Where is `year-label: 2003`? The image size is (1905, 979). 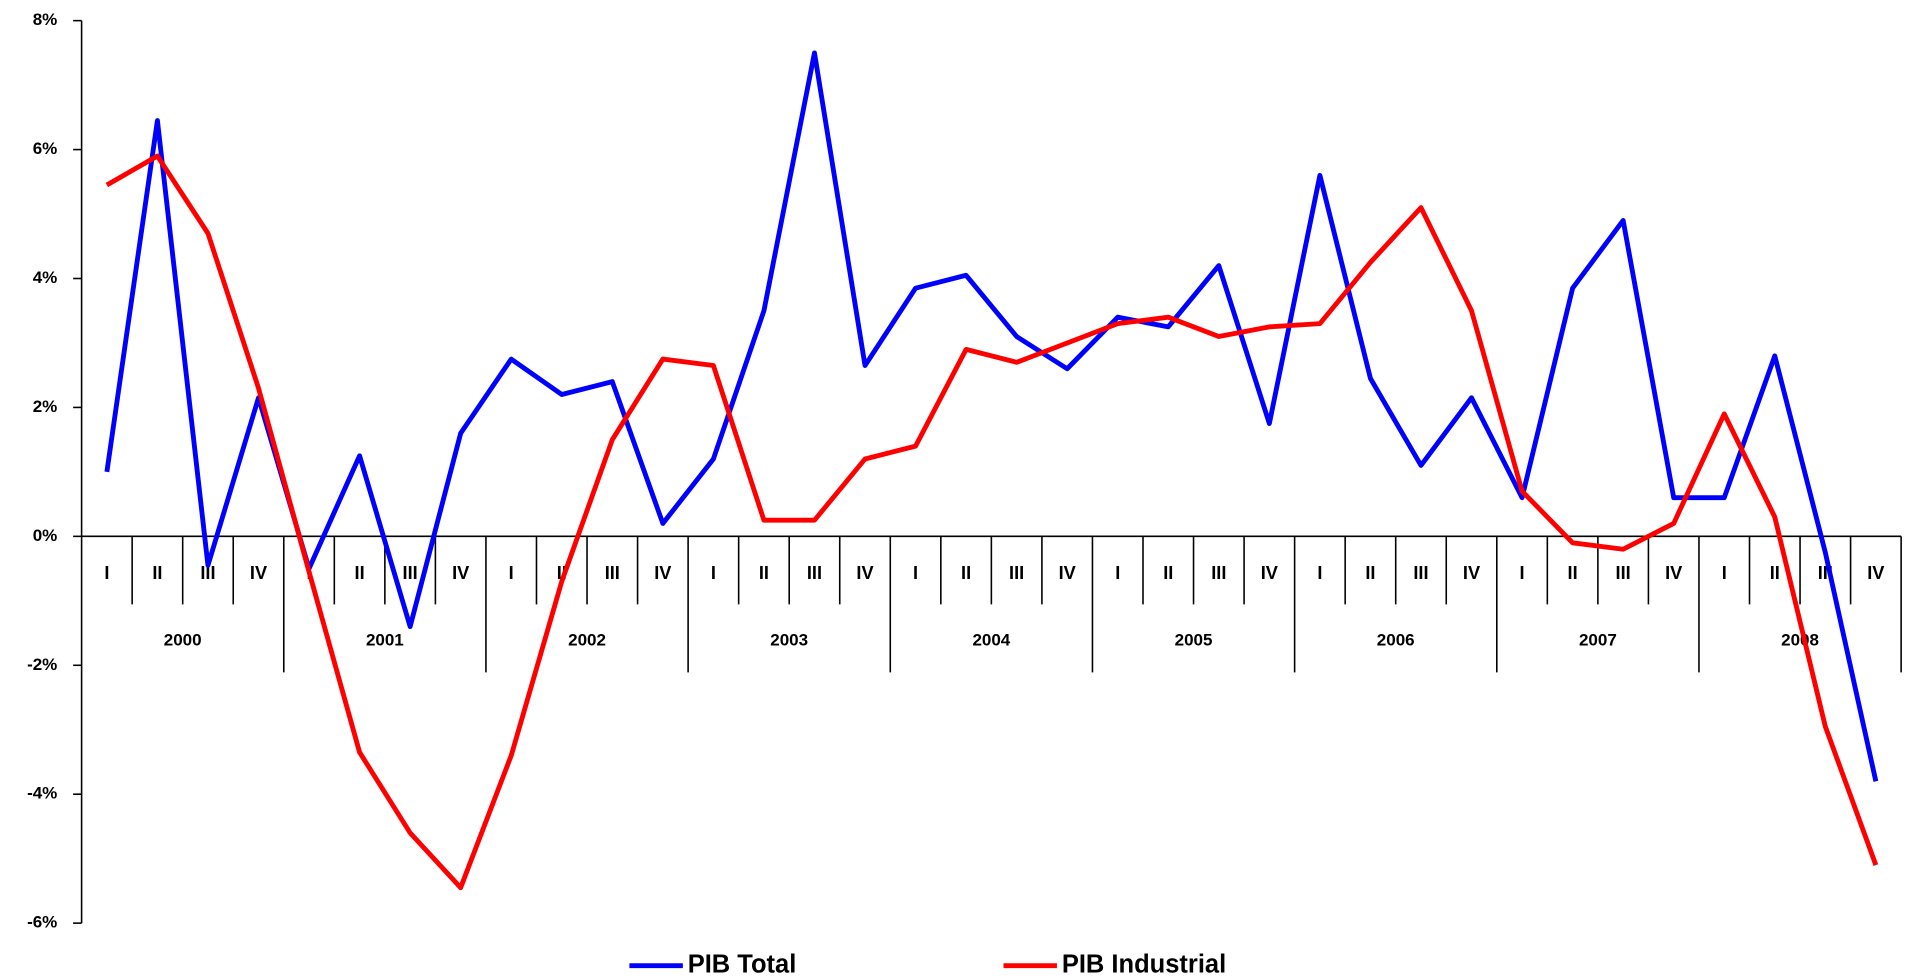
year-label: 2003 is located at coordinates (789, 639).